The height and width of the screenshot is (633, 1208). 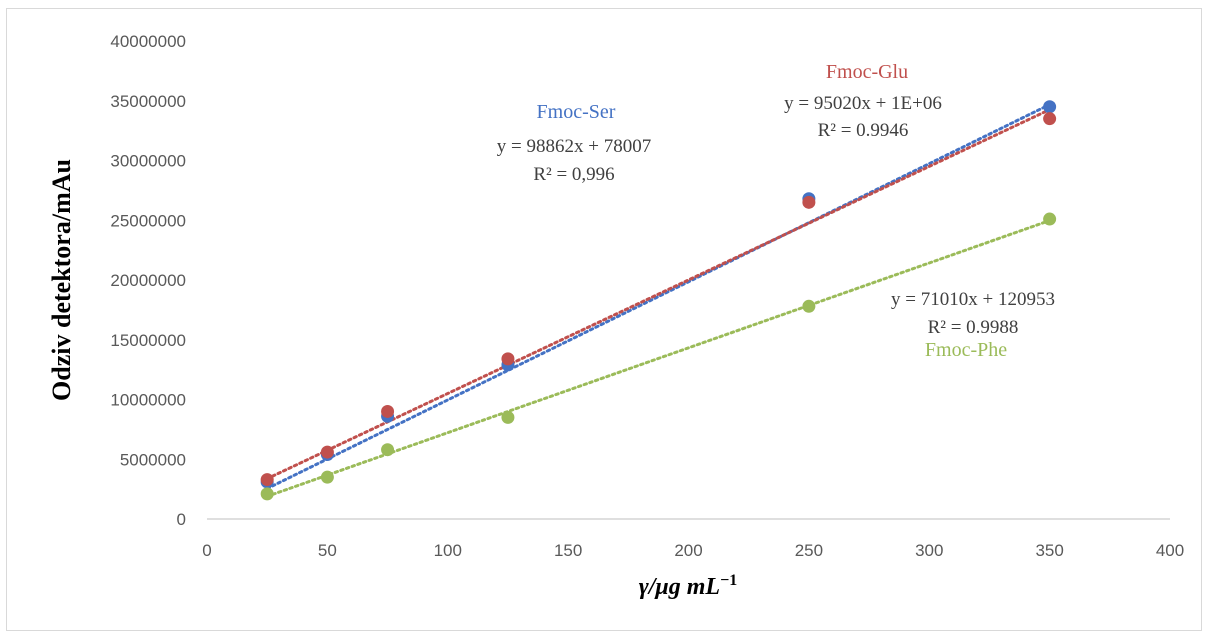 I want to click on y-tick-label: 25000000, so click(x=148, y=220).